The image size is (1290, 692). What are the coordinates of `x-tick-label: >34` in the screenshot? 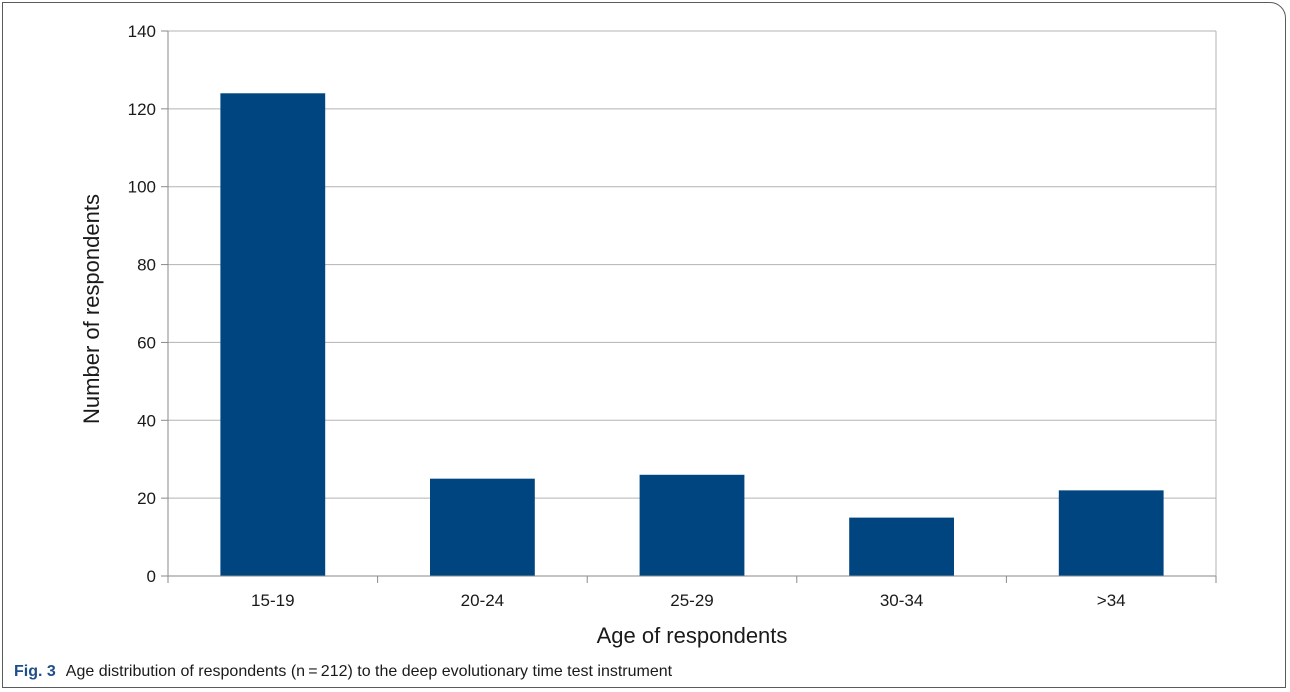 It's located at (1111, 600).